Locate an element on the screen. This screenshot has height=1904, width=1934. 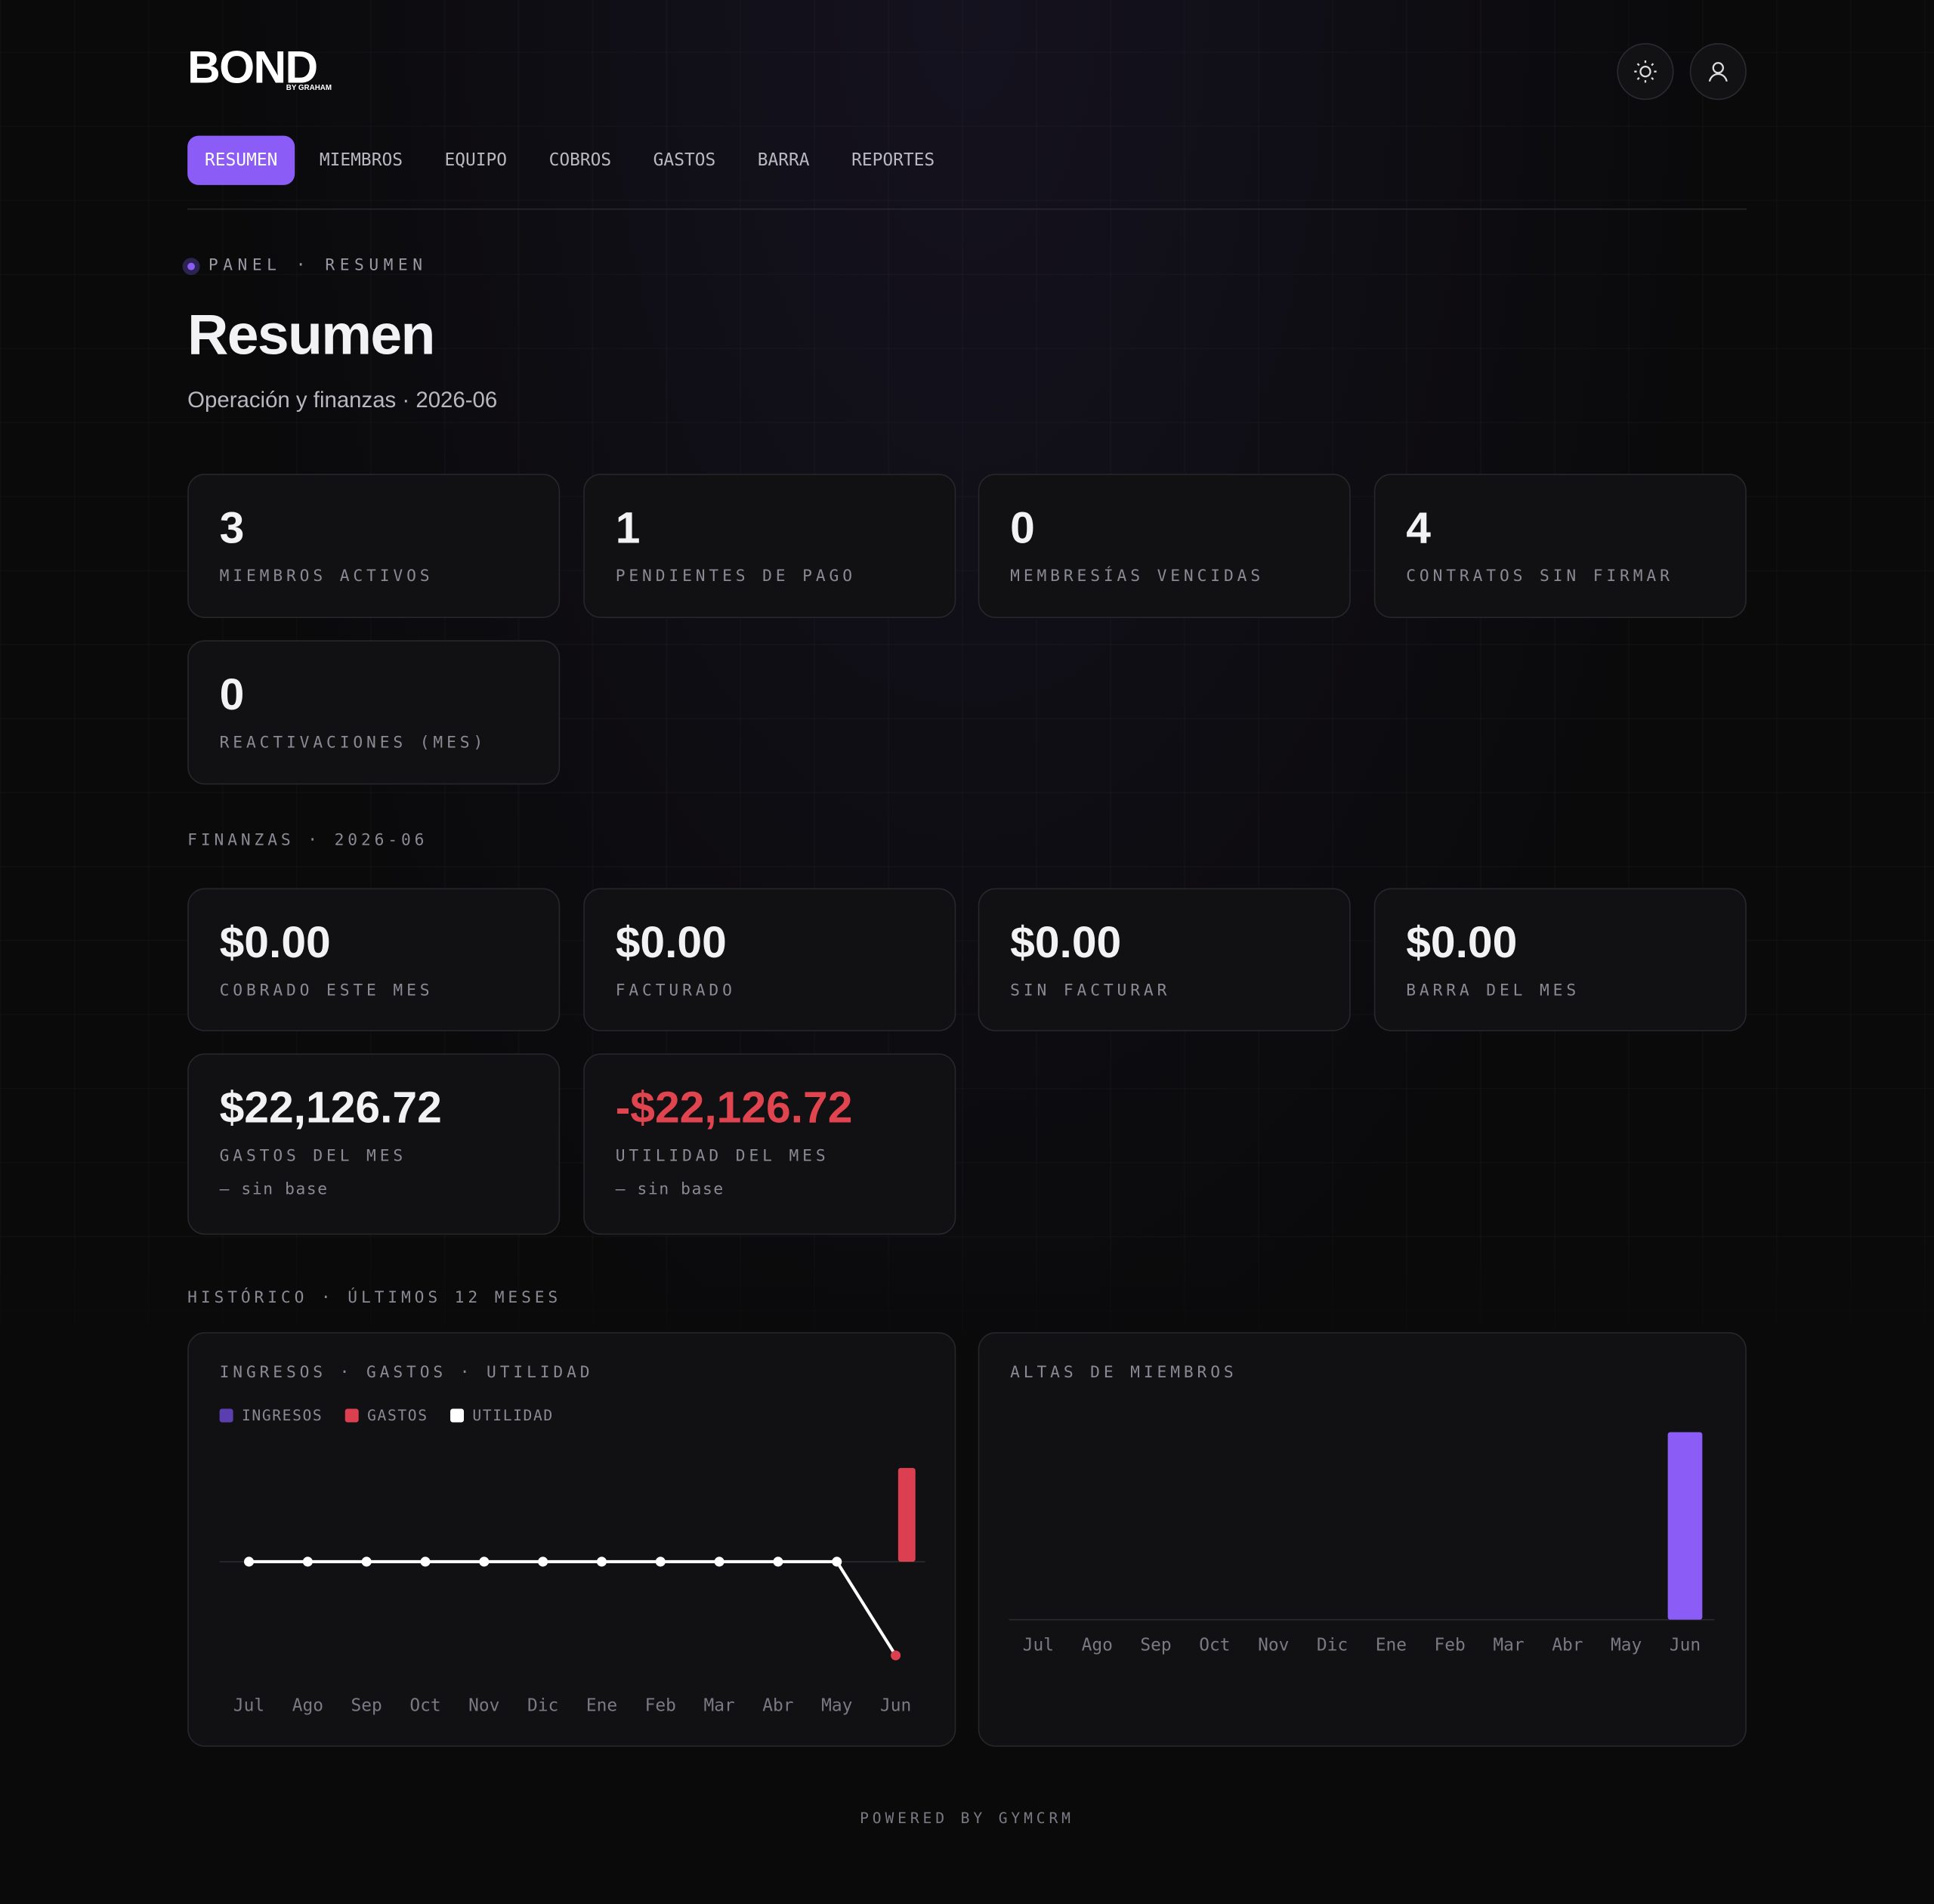
stat-label: REACTIVACIONES (MES) is located at coordinates (353, 743).